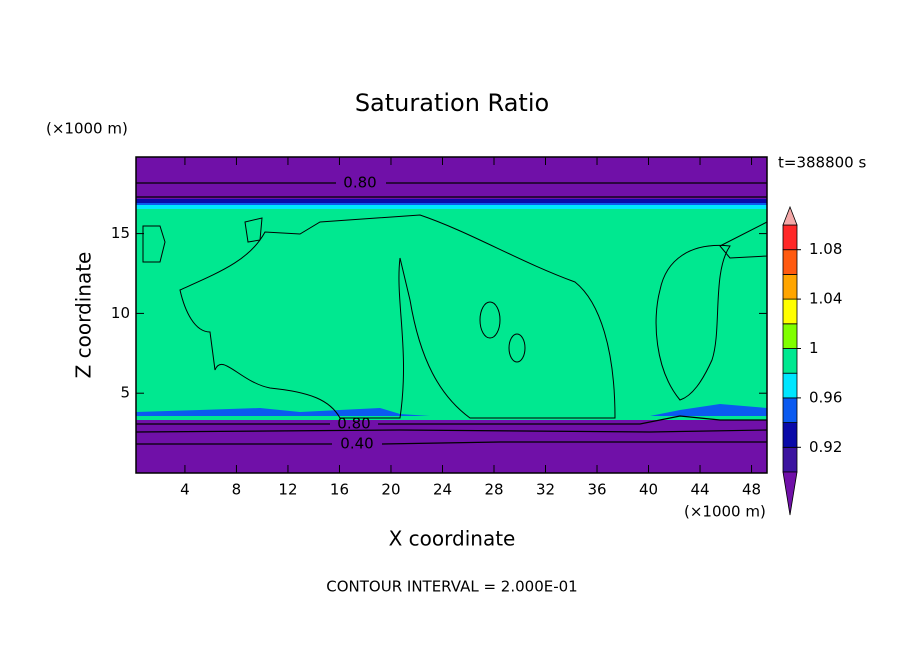  What do you see at coordinates (545, 490) in the screenshot?
I see `x-tick-label: 32` at bounding box center [545, 490].